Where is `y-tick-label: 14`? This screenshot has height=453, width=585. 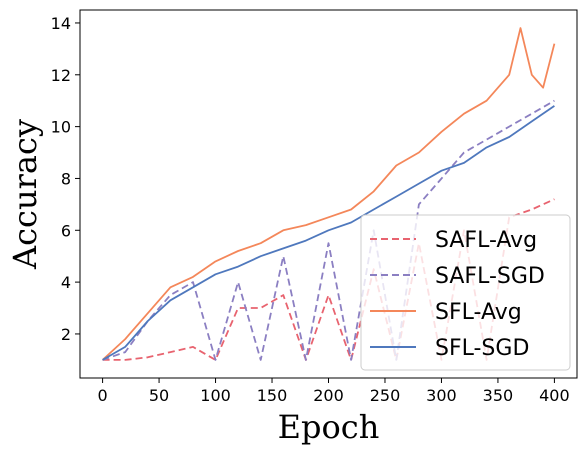
y-tick-label: 14 is located at coordinates (61, 23).